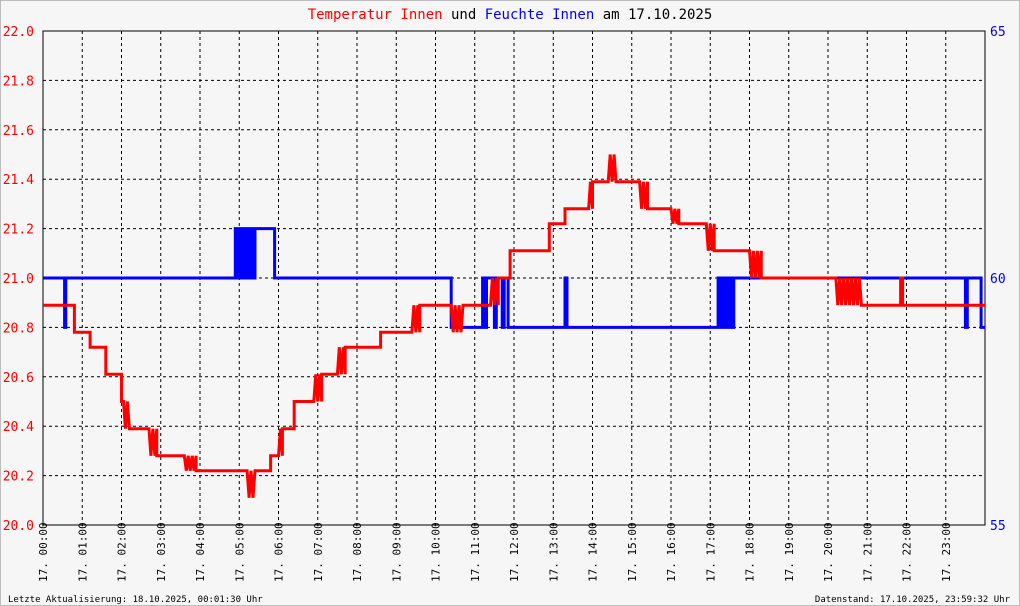 The image size is (1020, 606). Describe the element at coordinates (18, 526) in the screenshot. I see `y-left-tick-label: 20.0` at that location.